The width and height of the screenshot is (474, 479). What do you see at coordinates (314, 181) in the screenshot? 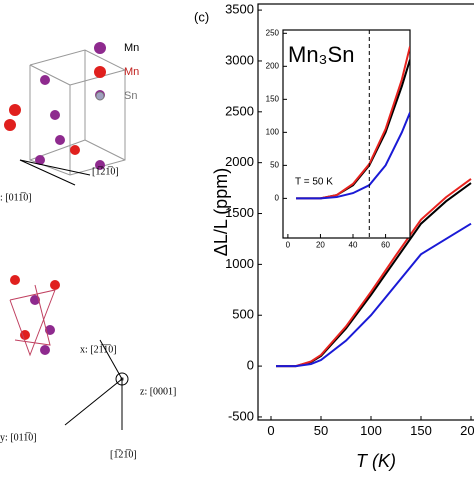
I see `annotation: T = 50 K` at bounding box center [314, 181].